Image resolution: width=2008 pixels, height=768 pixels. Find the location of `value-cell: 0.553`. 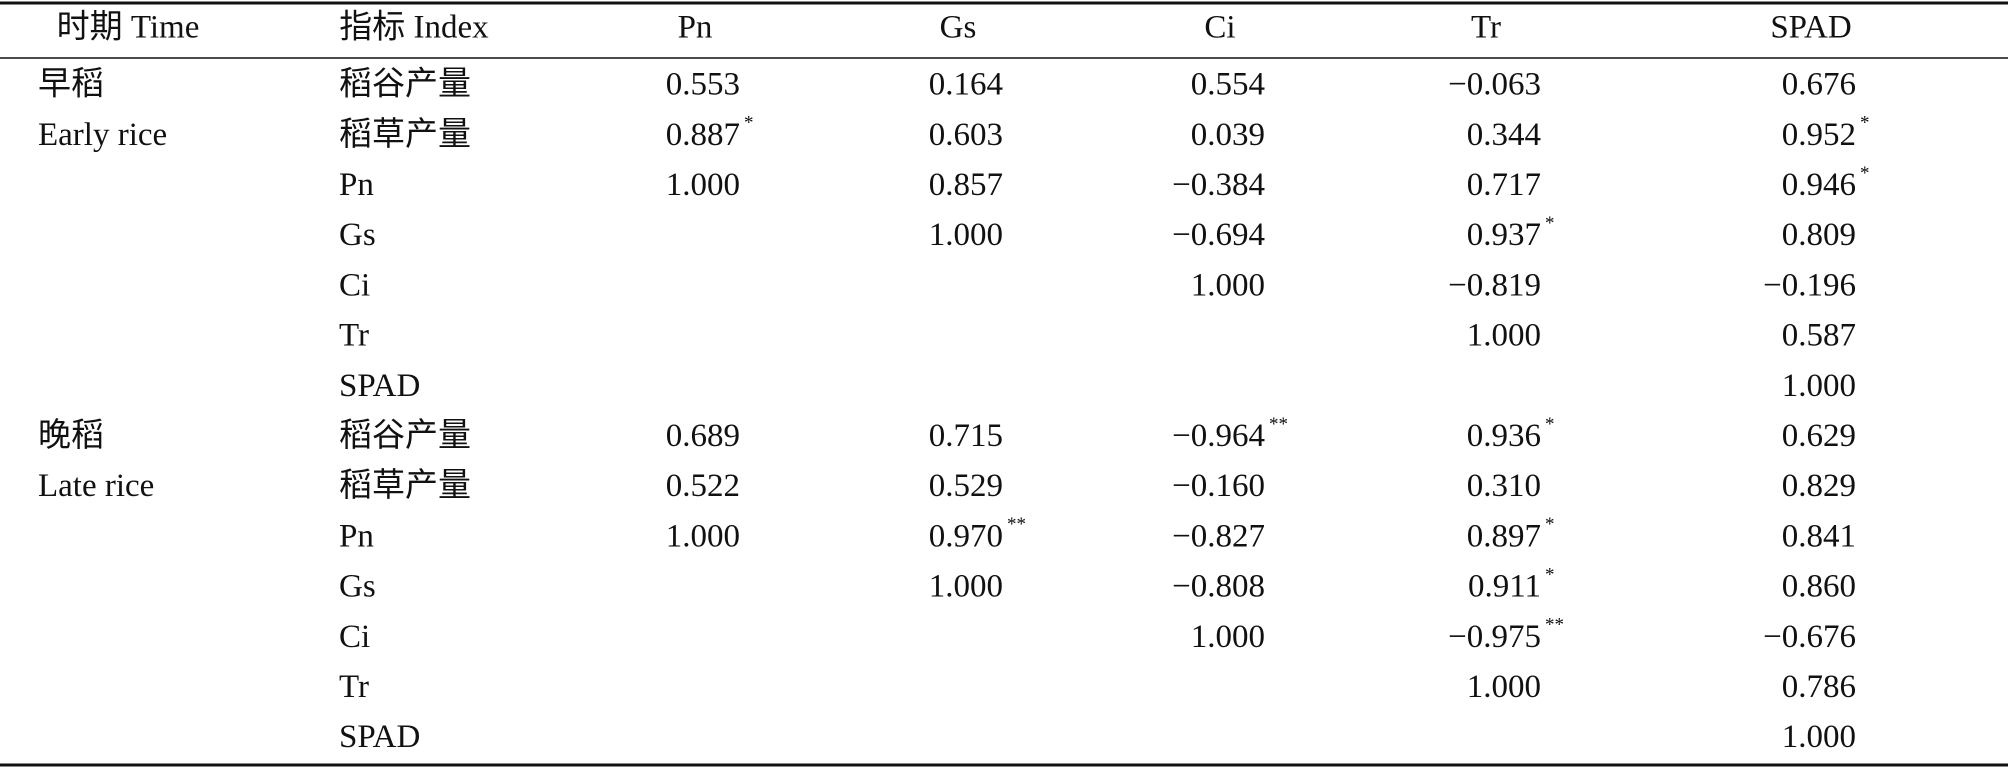

value-cell: 0.553 is located at coordinates (703, 85).